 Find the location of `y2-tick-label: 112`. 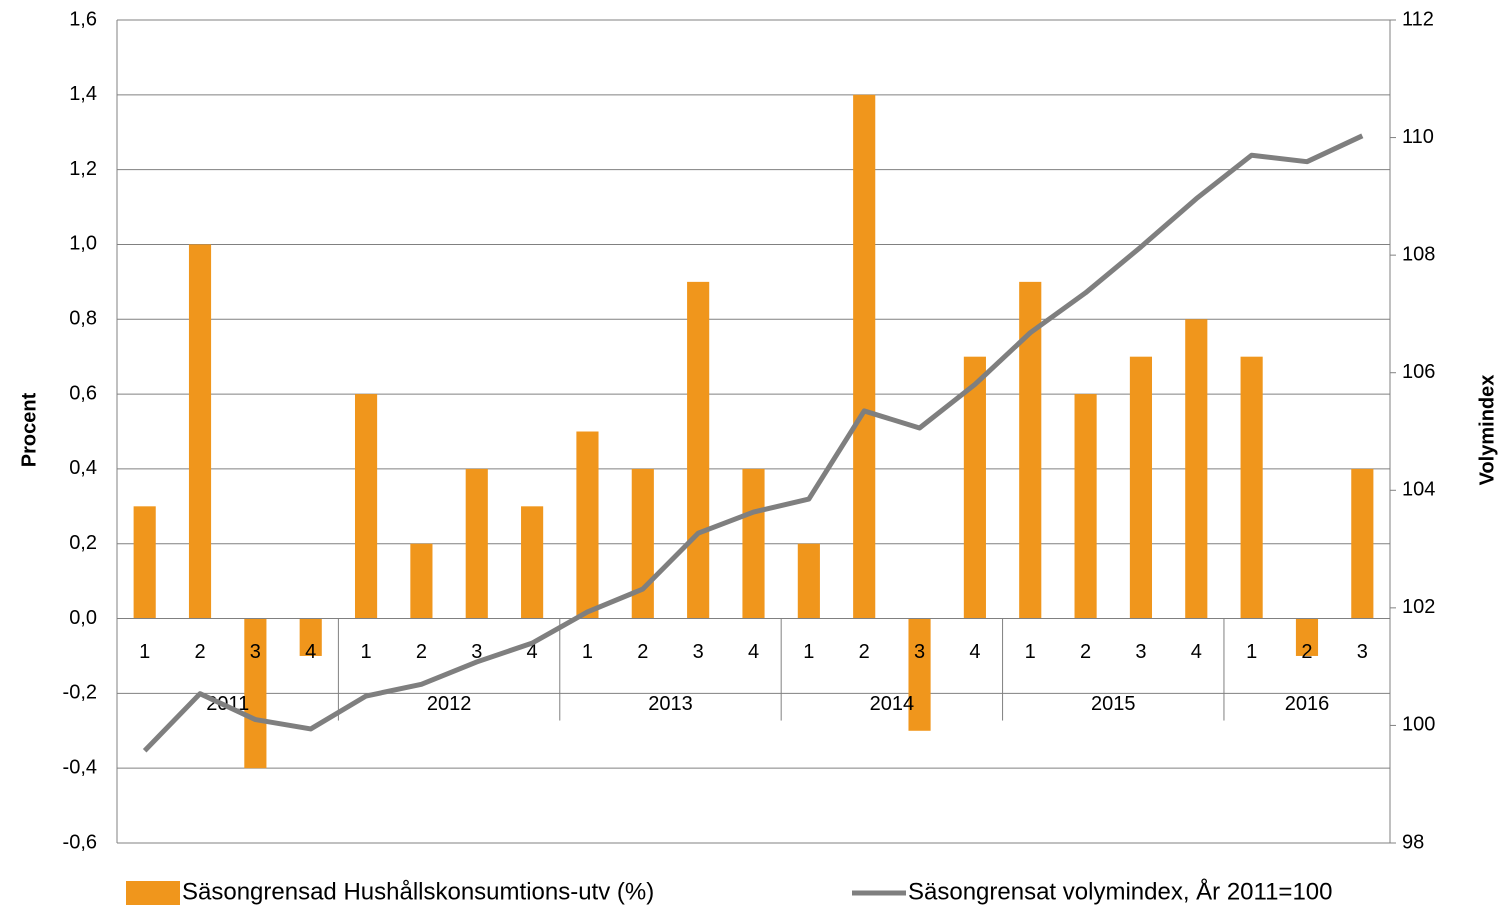

y2-tick-label: 112 is located at coordinates (1418, 19).